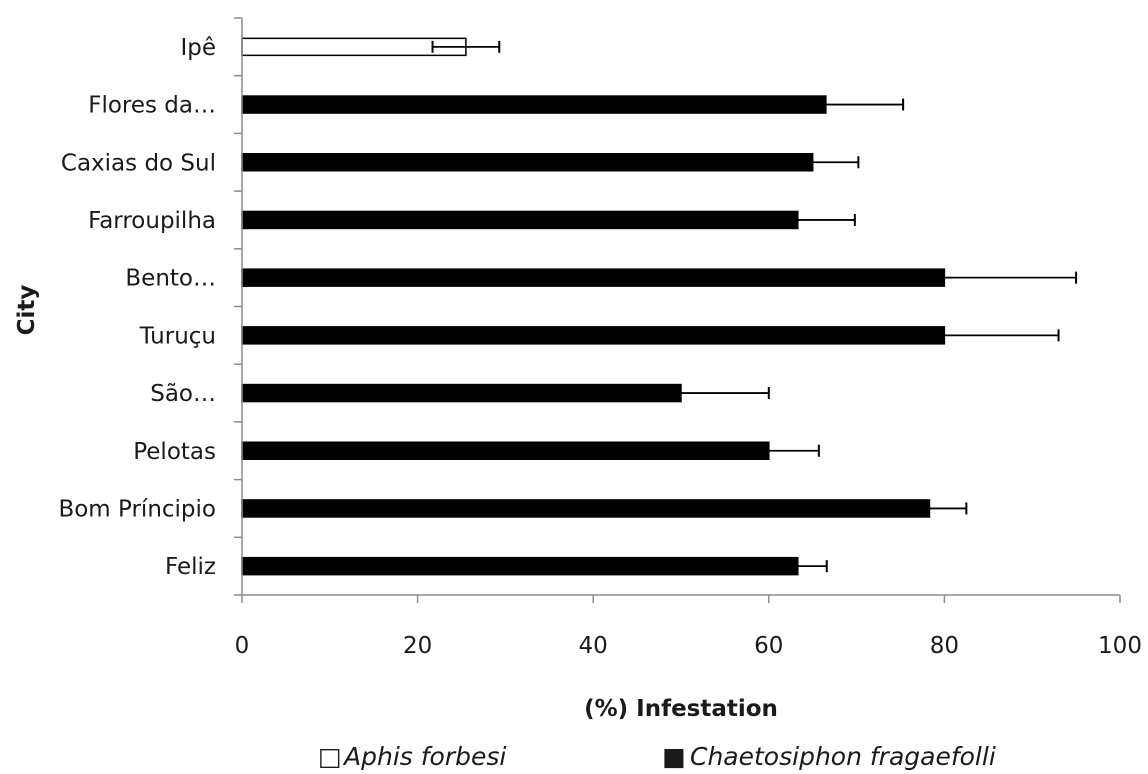  I want to click on legend-swatch-series-0: □, so click(330, 756).